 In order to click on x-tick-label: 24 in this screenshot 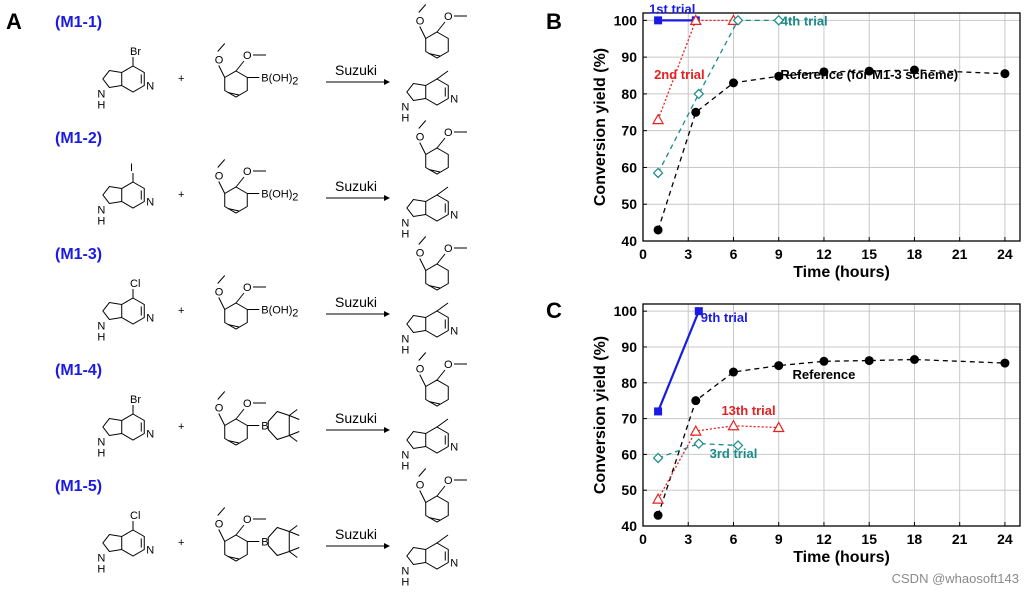, I will do `click(1005, 254)`.